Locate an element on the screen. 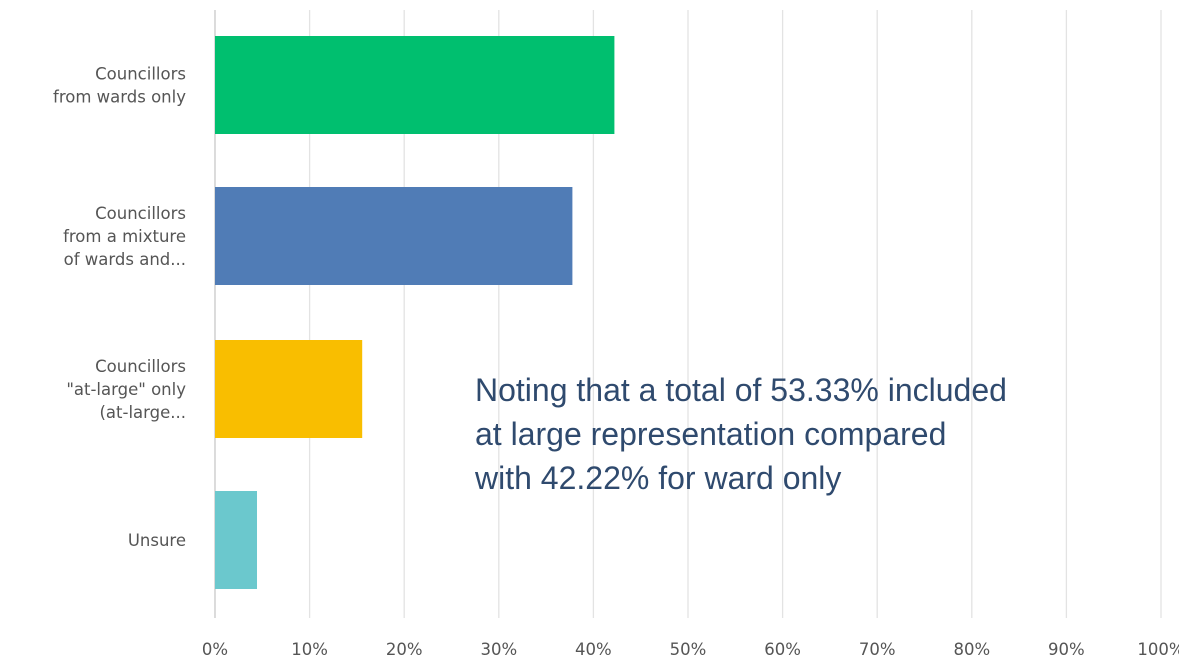 The width and height of the screenshot is (1179, 666). x-tick-label: 30% is located at coordinates (498, 649).